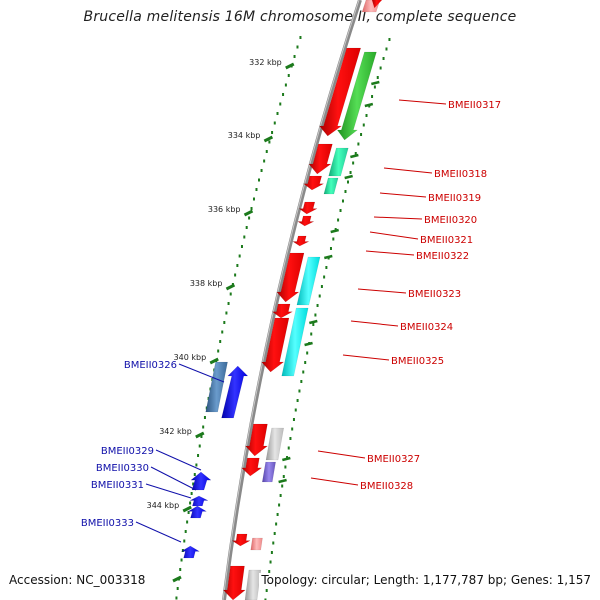 This screenshot has width=600, height=600. What do you see at coordinates (190, 357) in the screenshot?
I see `tick-label: 340 kbp` at bounding box center [190, 357].